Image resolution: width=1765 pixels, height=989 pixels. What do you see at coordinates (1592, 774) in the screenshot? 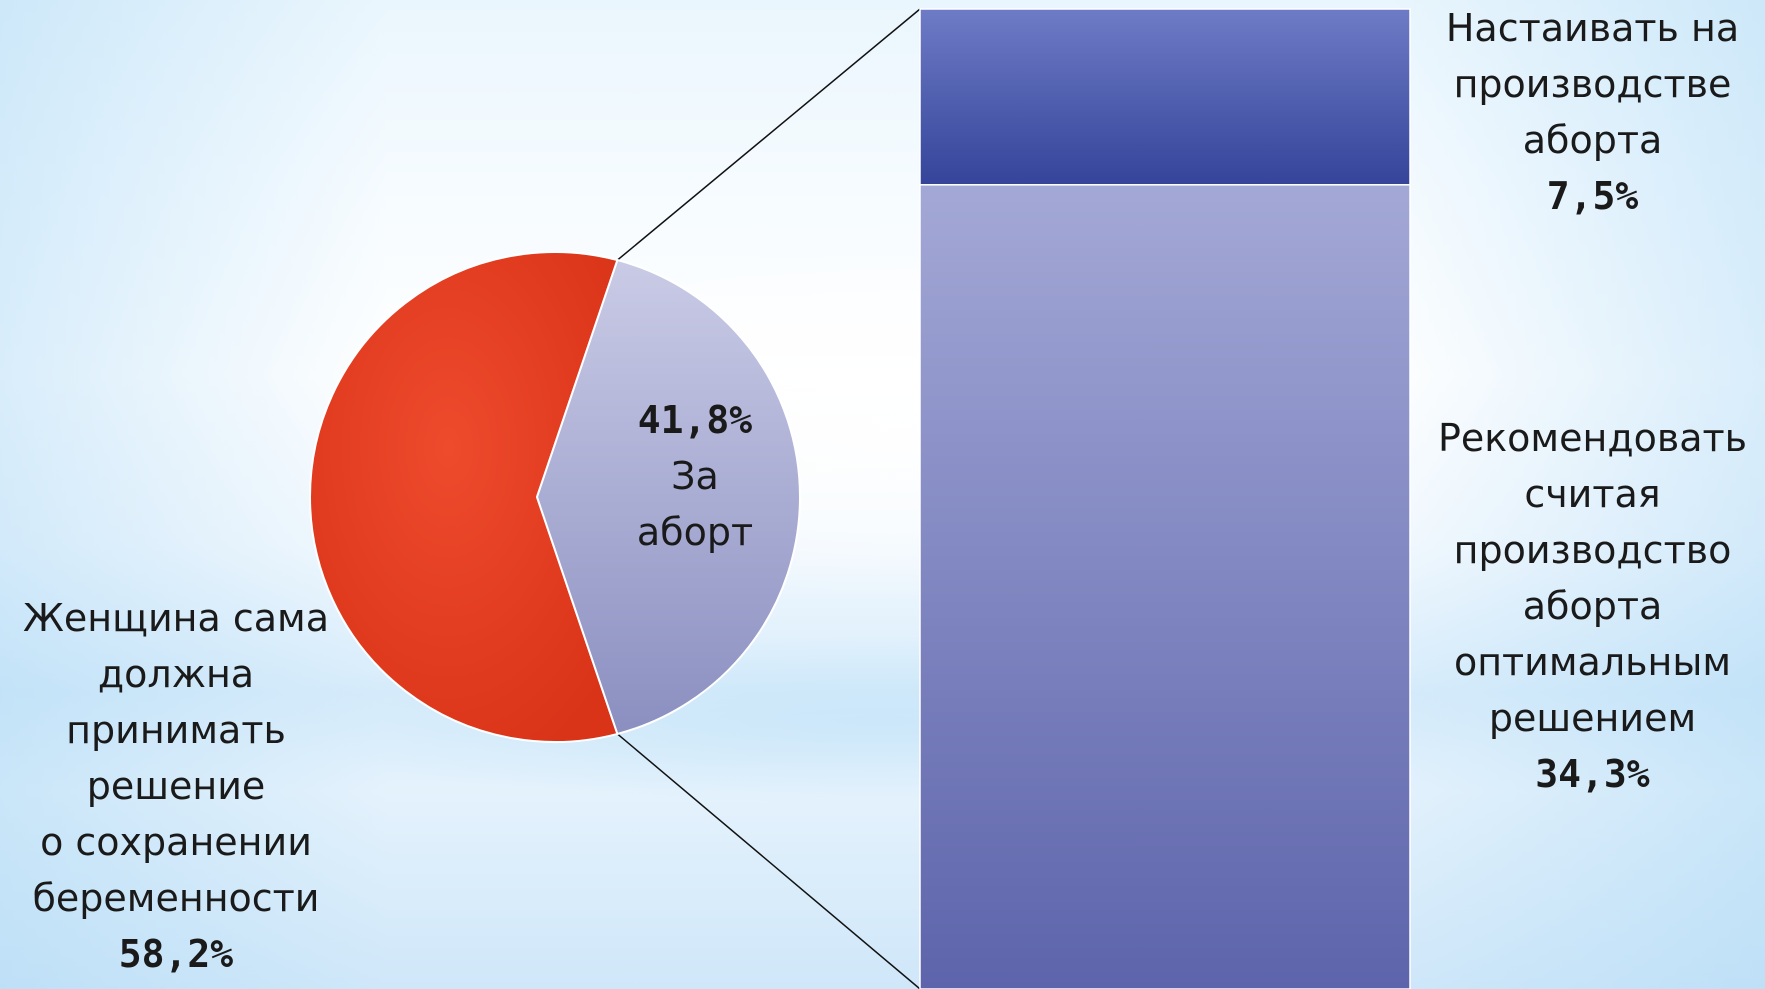
I see `label-recommend-value: 34,3%` at bounding box center [1592, 774].